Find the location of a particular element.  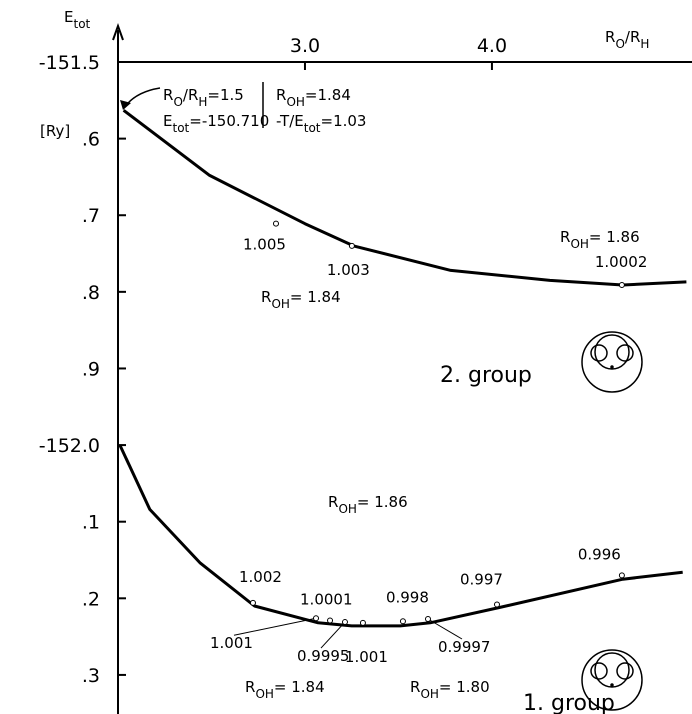

y-tick-label: .9 is located at coordinates (91, 369).